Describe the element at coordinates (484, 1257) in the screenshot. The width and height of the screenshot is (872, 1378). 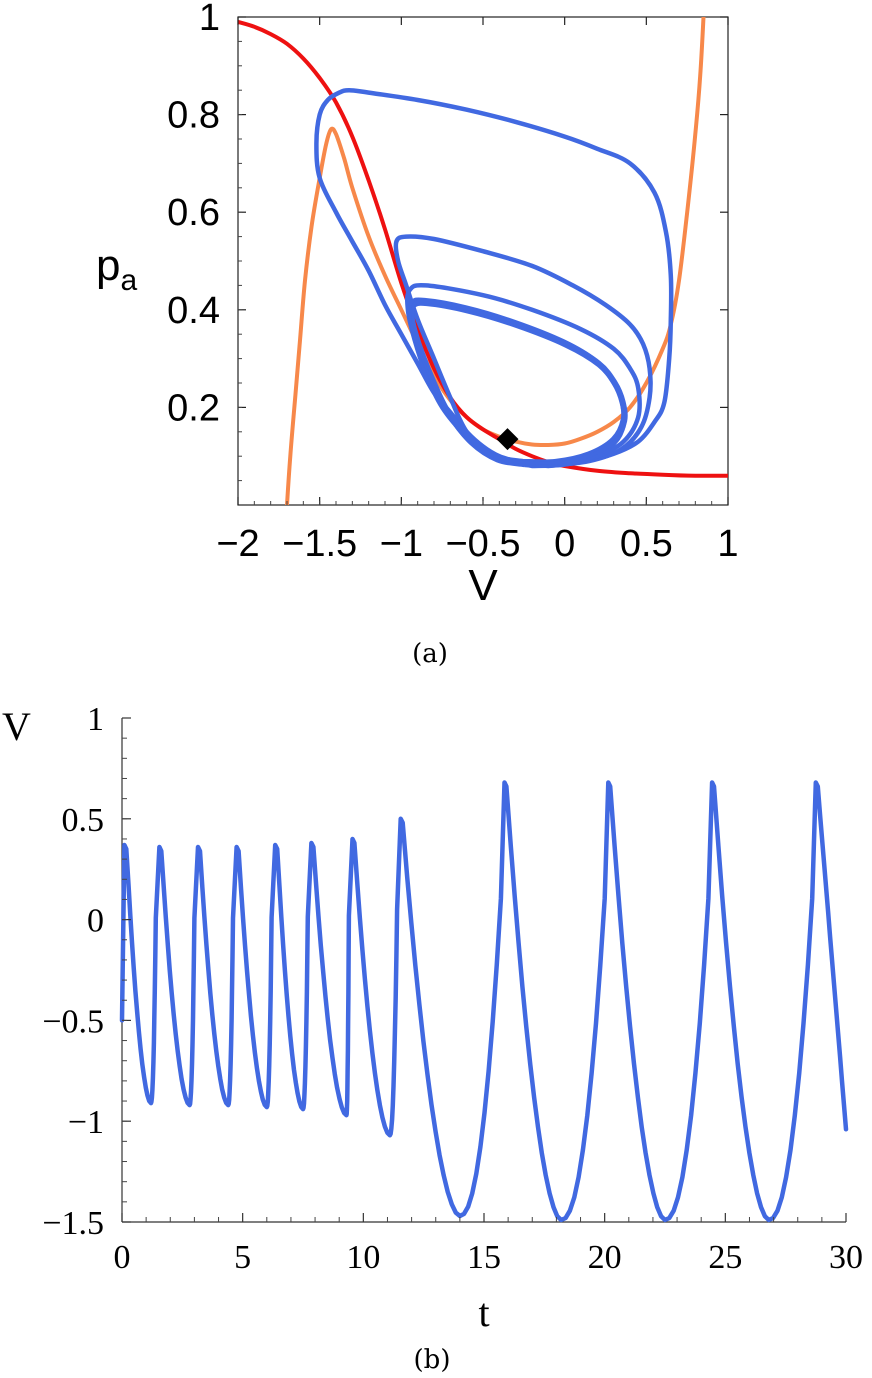
I see `x-tick-label-b-3: 15` at that location.